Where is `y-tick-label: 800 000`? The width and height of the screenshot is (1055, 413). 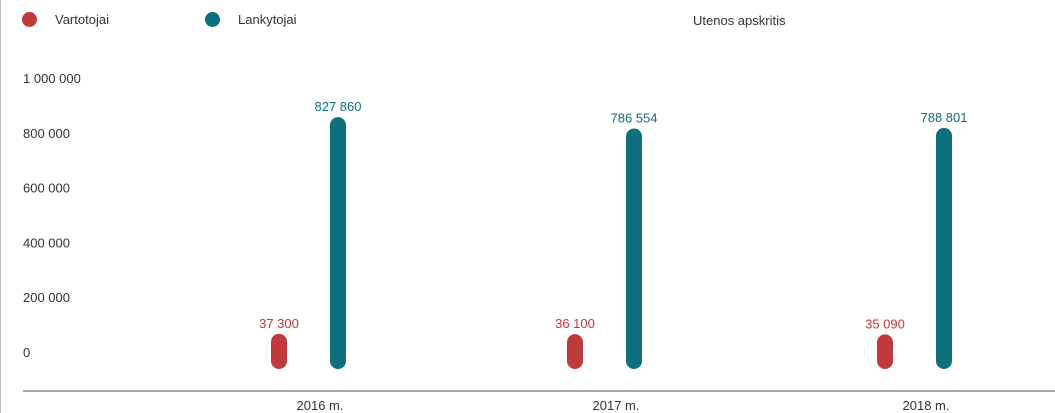
y-tick-label: 800 000 is located at coordinates (46, 133).